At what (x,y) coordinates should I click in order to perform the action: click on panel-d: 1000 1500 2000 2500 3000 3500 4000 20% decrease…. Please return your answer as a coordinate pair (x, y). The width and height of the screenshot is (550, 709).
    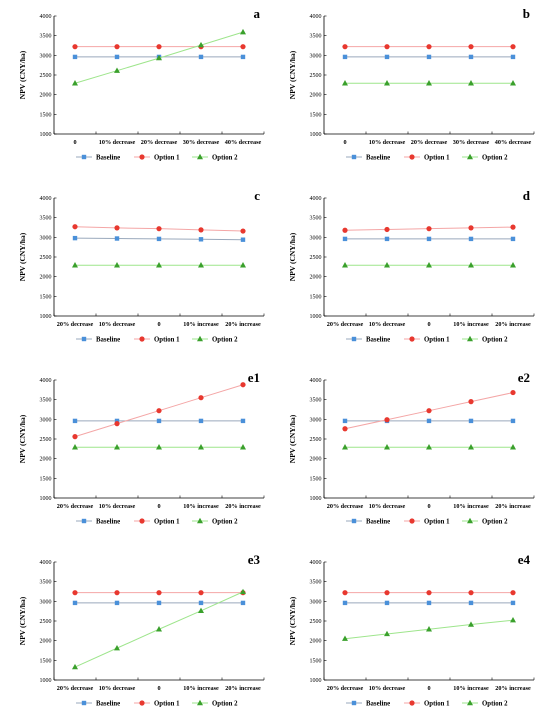
    Looking at the image, I should click on (411, 265).